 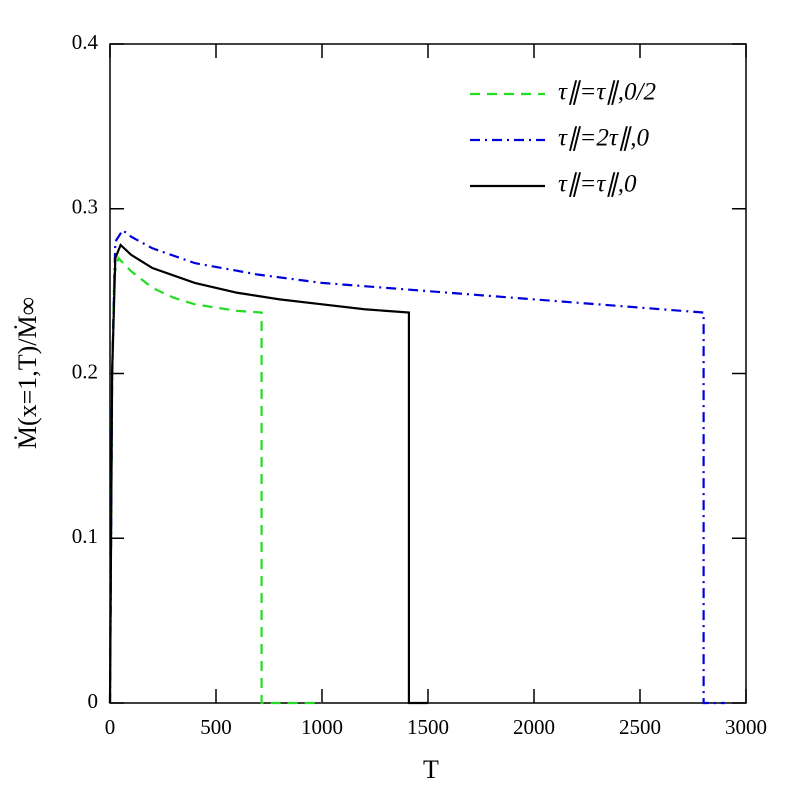 What do you see at coordinates (93, 701) in the screenshot?
I see `y-tick-label: 0` at bounding box center [93, 701].